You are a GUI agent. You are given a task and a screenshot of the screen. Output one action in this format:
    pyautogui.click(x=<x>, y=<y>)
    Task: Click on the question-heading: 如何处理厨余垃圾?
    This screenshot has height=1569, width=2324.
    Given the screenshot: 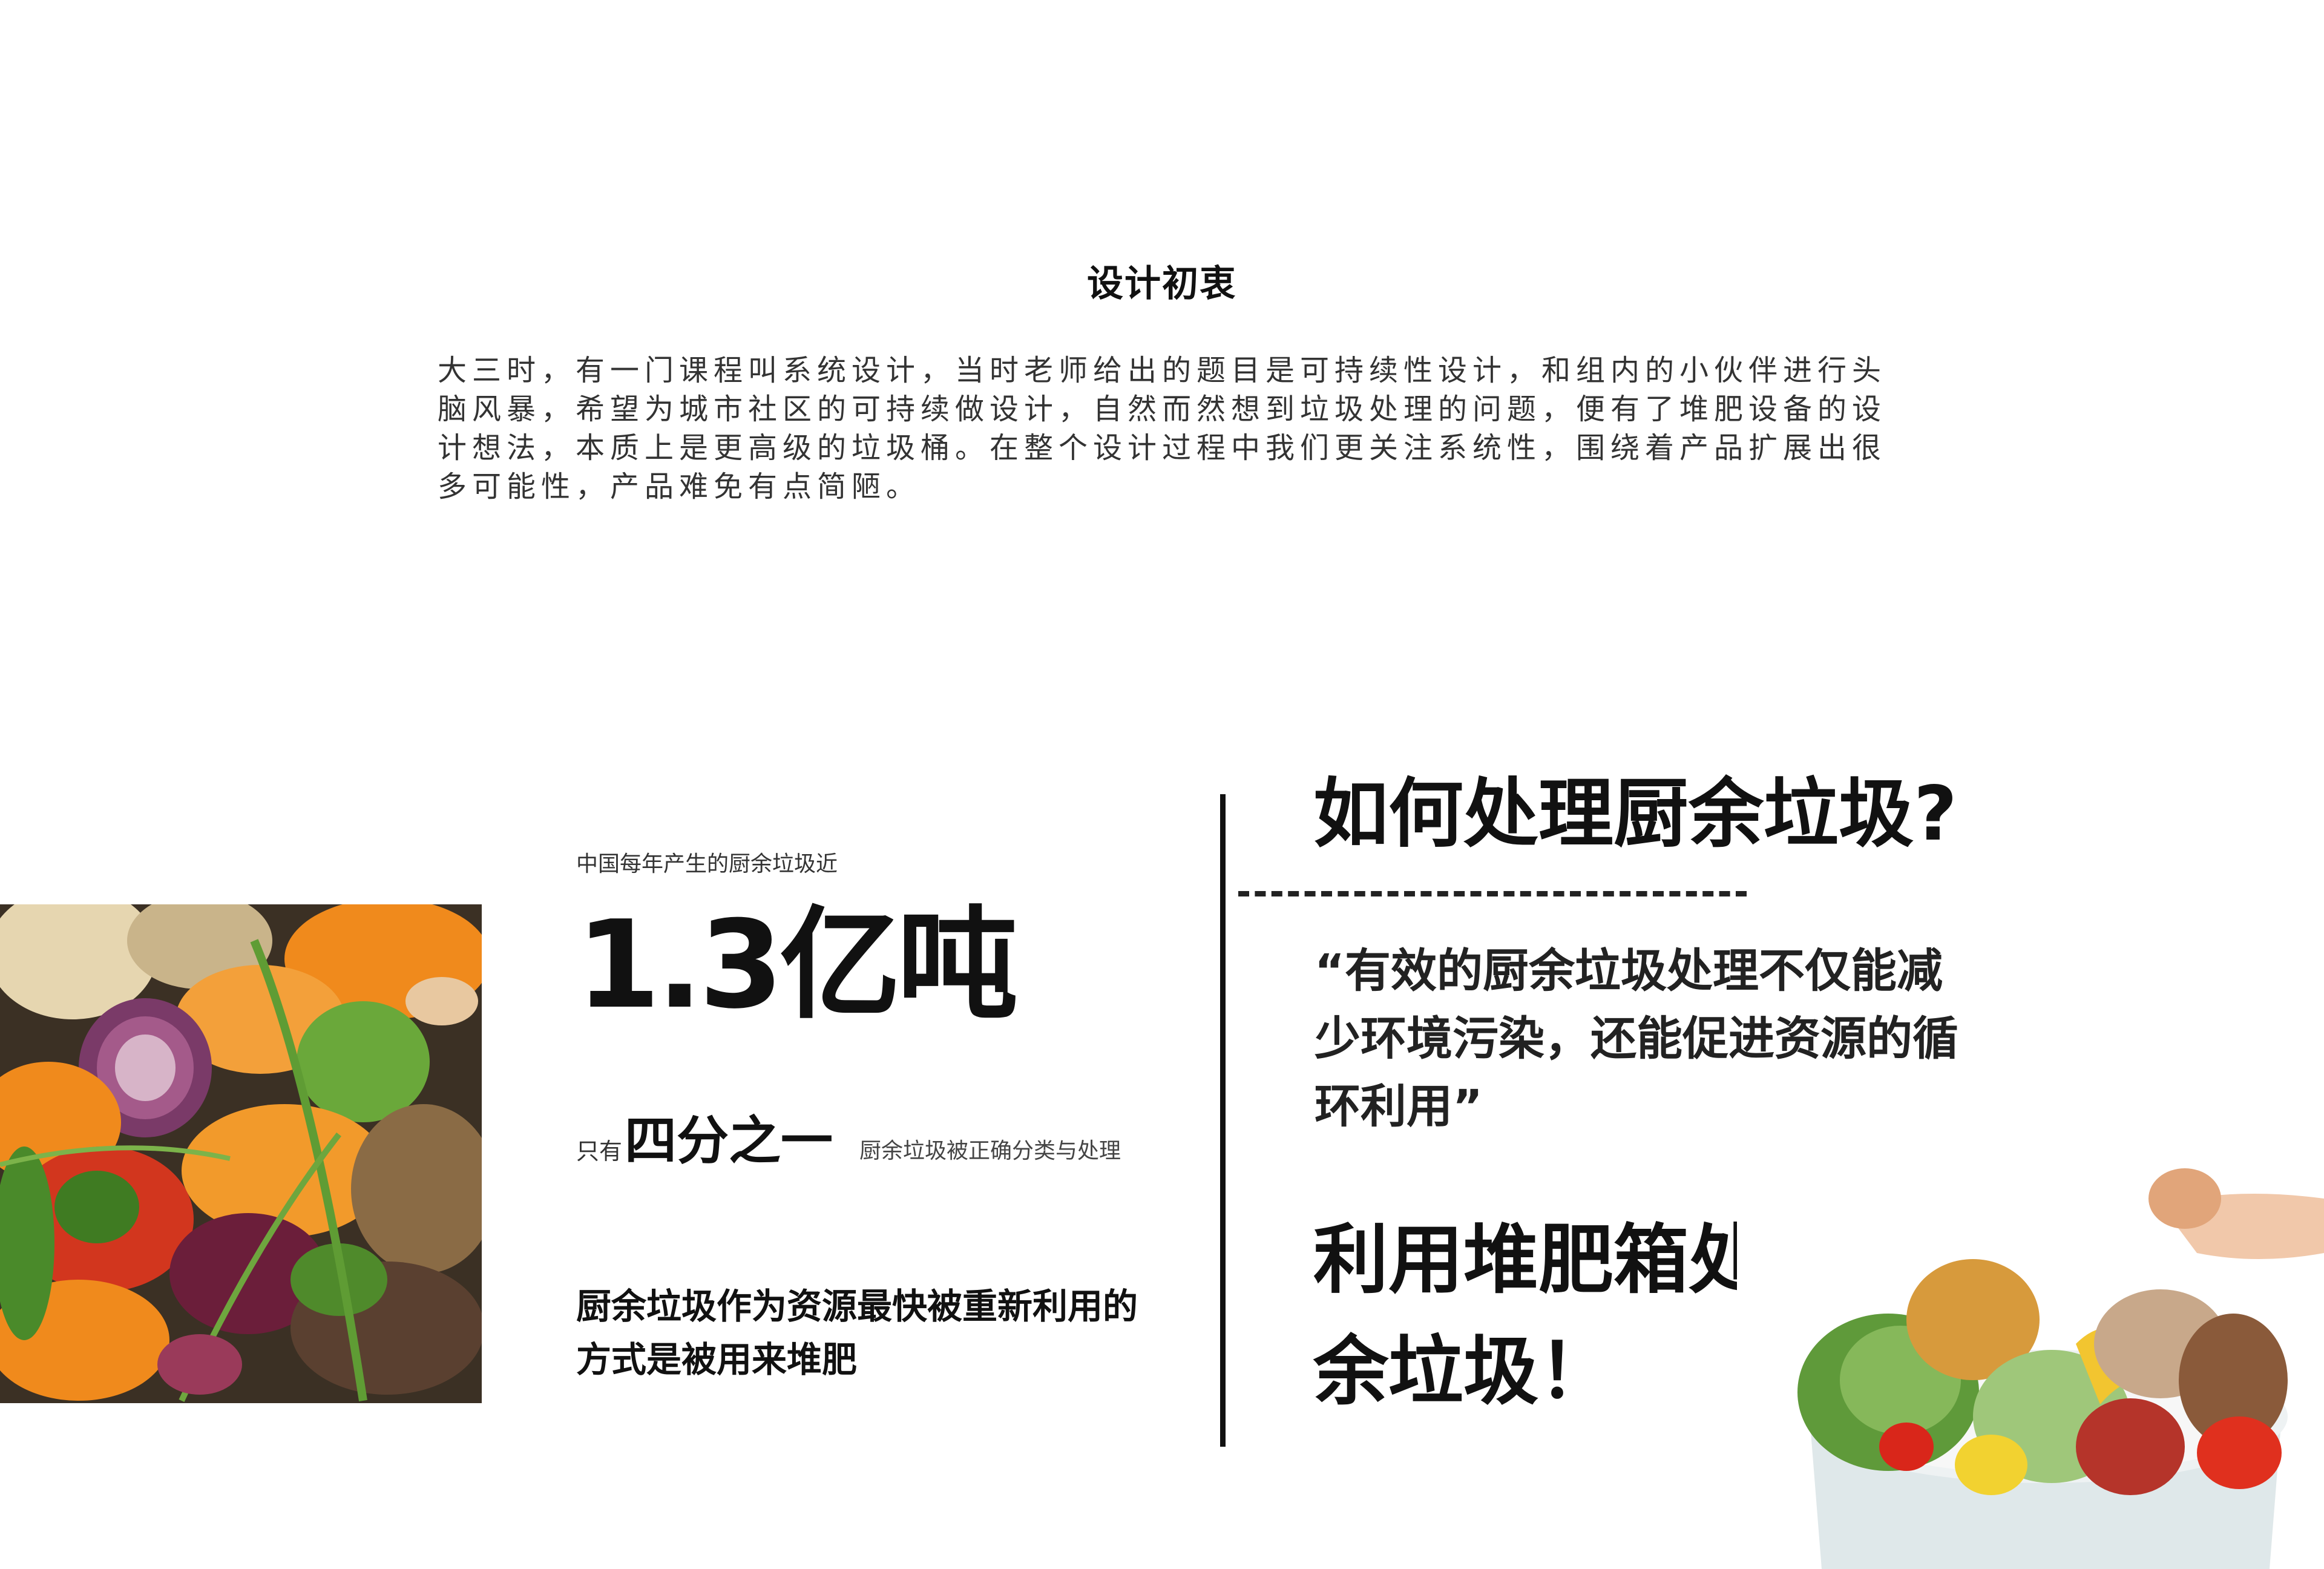 What is the action you would take?
    pyautogui.click(x=1635, y=814)
    